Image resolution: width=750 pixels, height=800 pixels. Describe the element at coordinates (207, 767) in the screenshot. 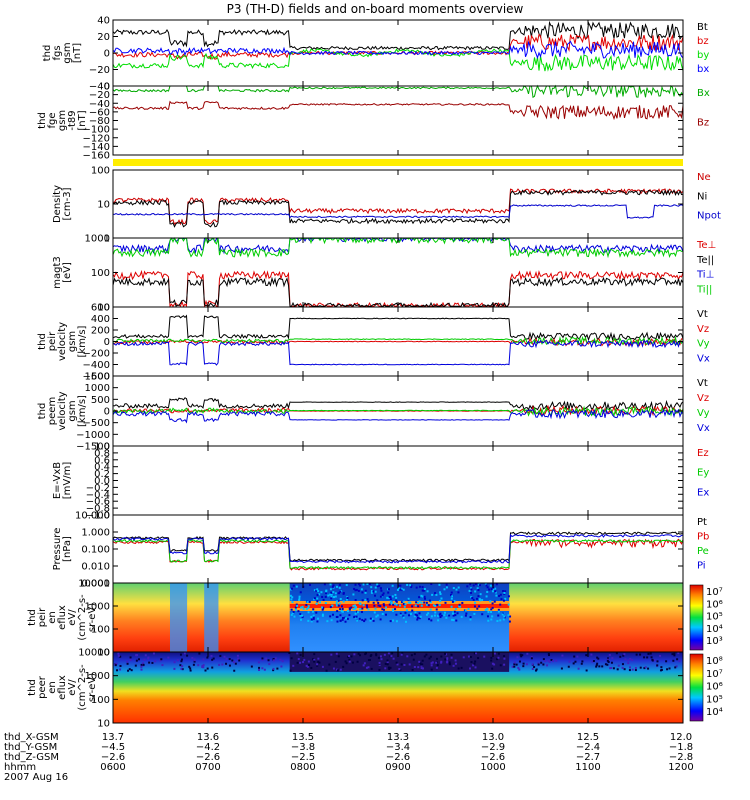

I see `ephemeris-value: 0700` at that location.